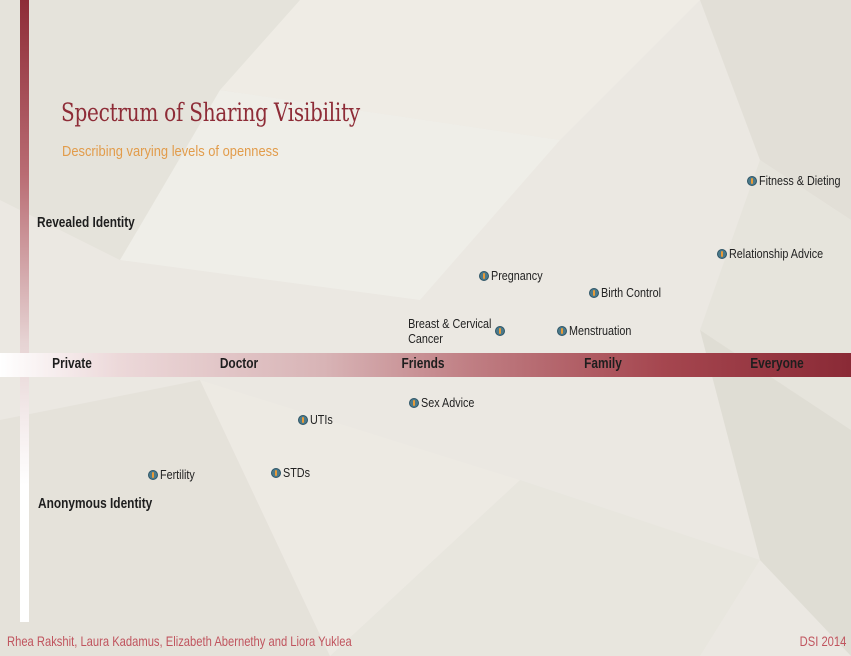  What do you see at coordinates (210, 112) in the screenshot?
I see `chart-title: Spectrum of Sharing Visibility` at bounding box center [210, 112].